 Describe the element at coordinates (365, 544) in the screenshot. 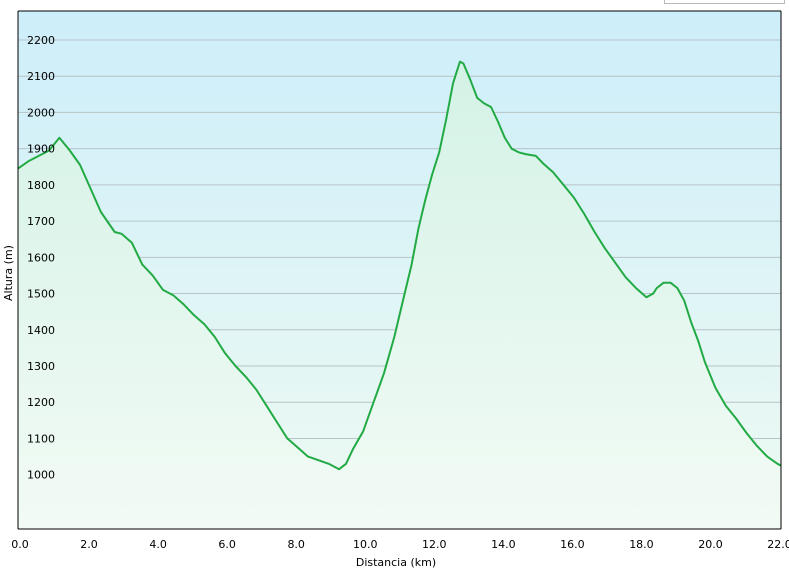

I see `x-tick-label: 10.0` at that location.